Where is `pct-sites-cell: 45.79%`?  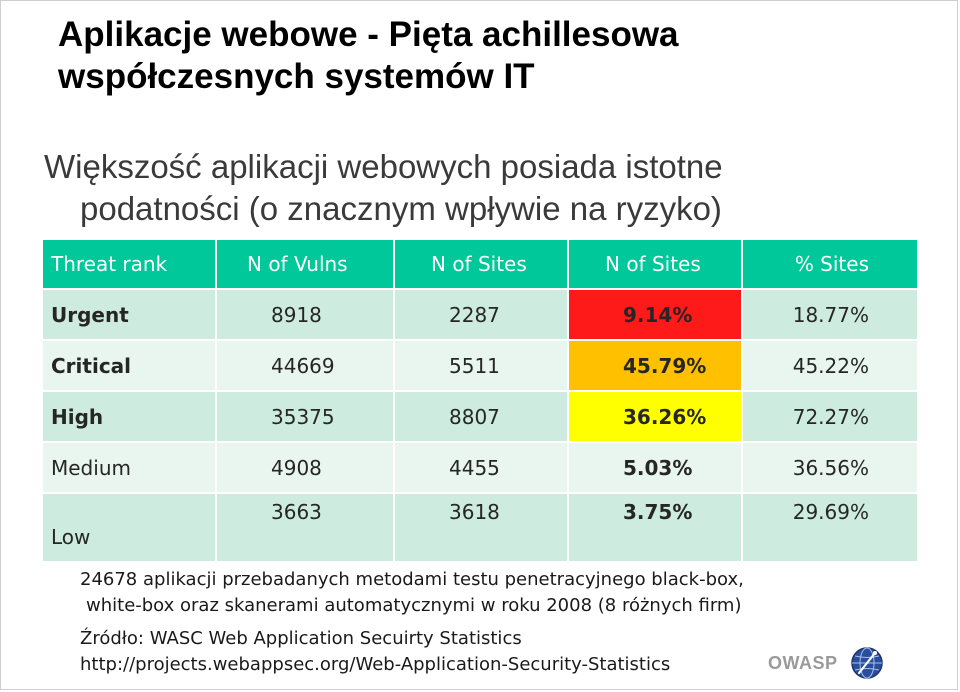 pct-sites-cell: 45.79% is located at coordinates (655, 365).